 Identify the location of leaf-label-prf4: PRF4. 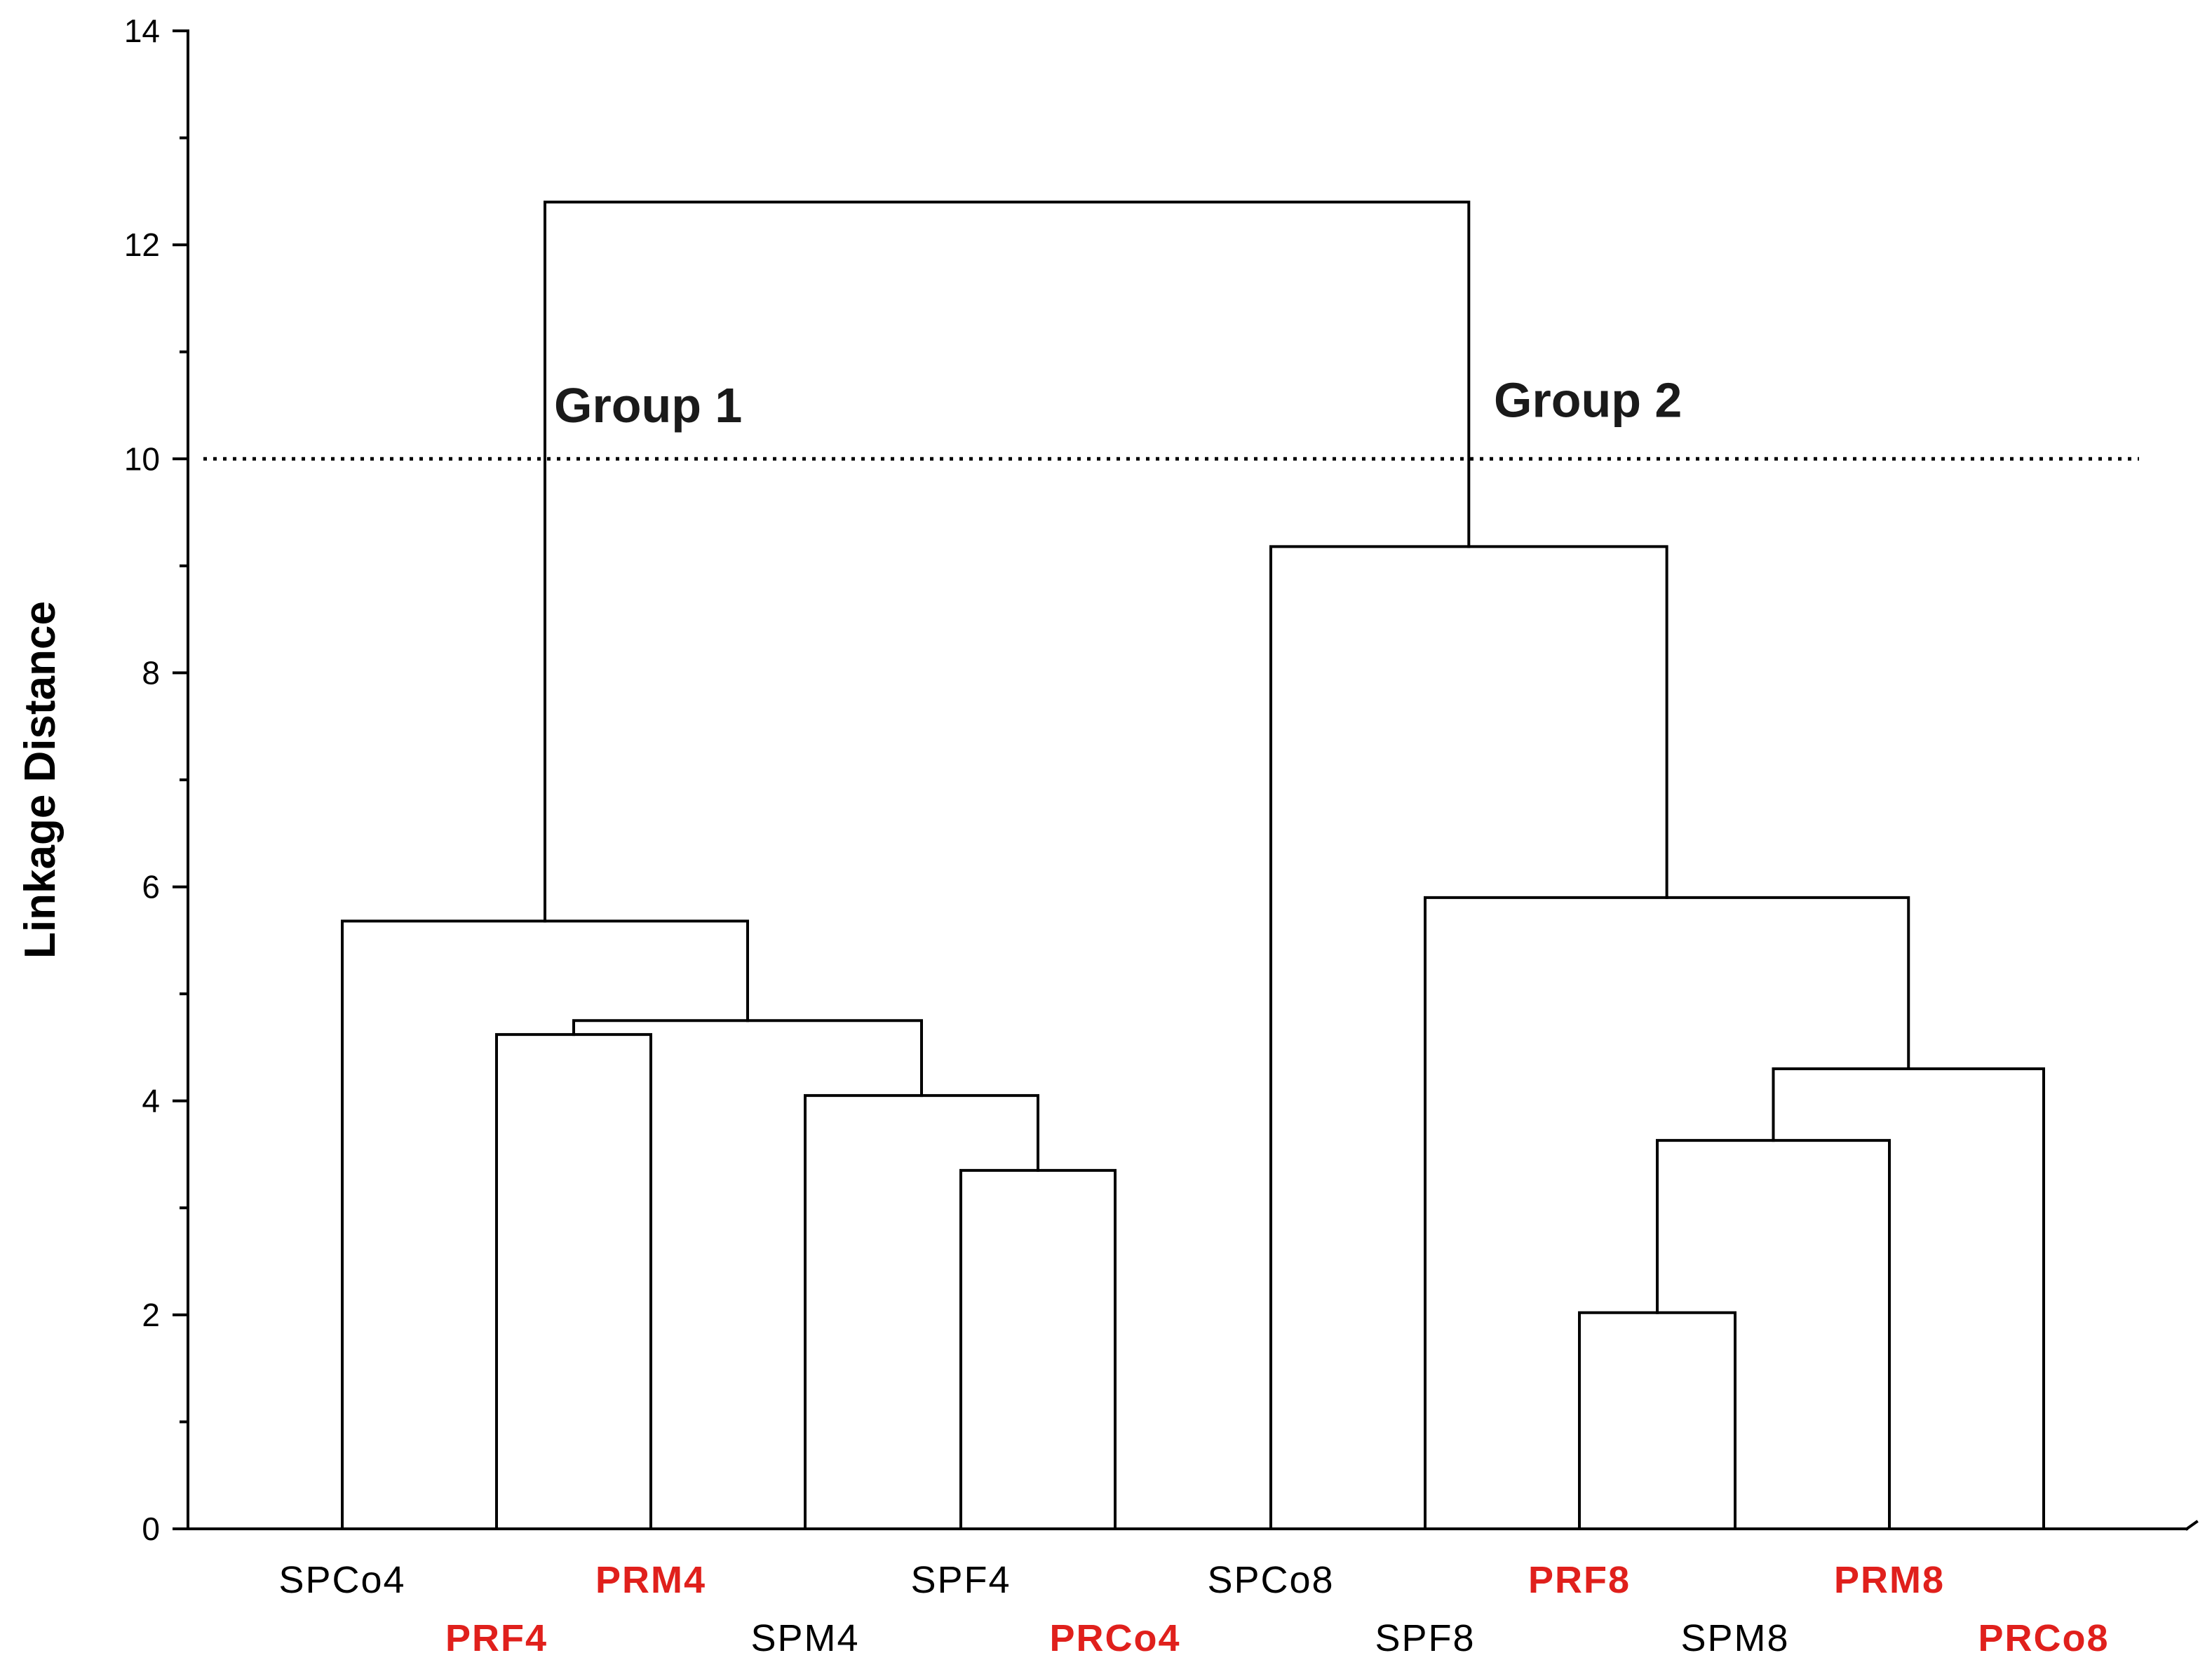
(496, 1638).